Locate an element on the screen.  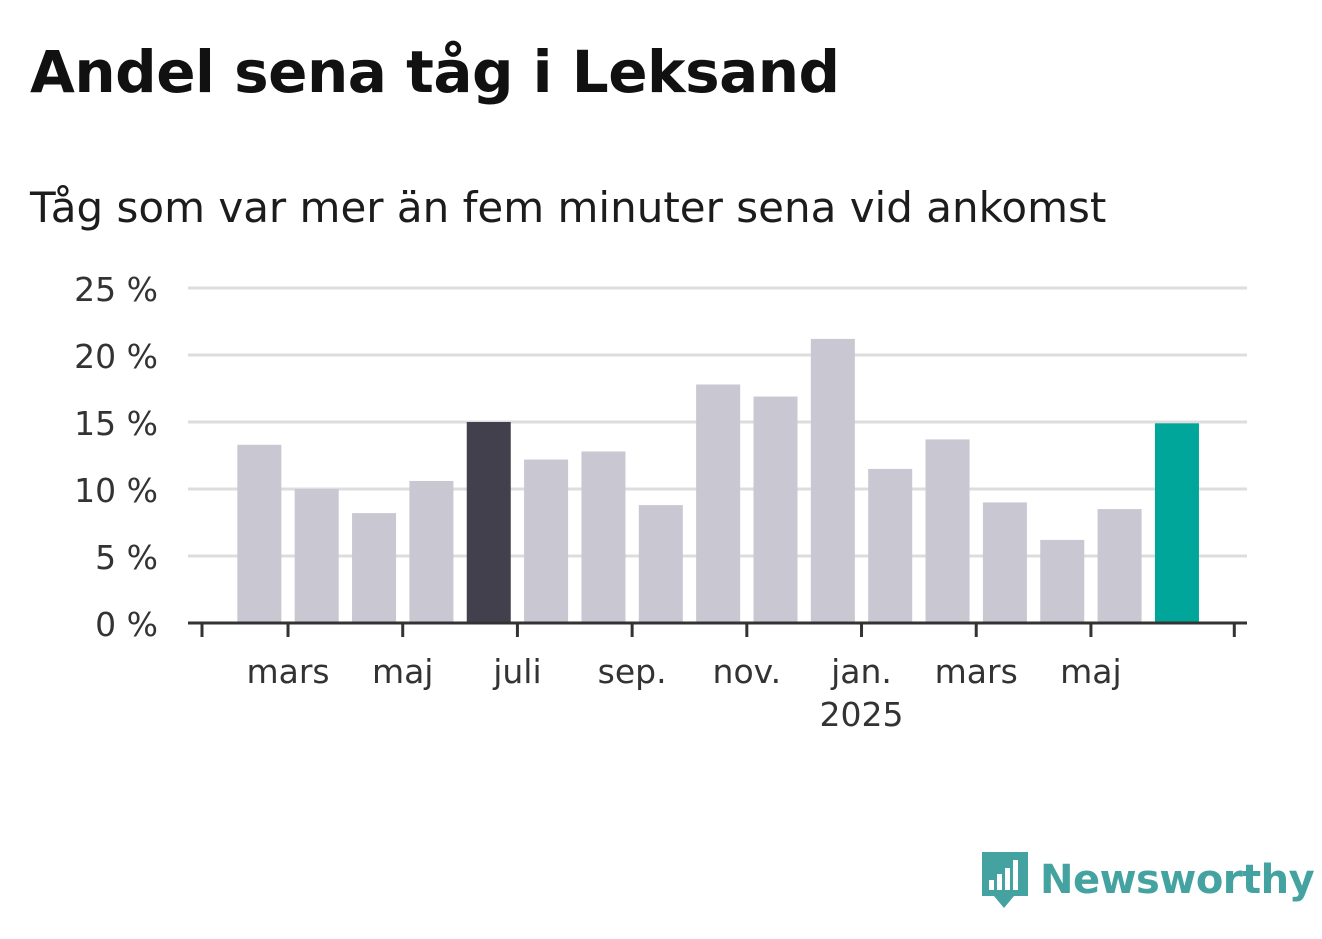
bar: jan. 2025: 11.5 % is located at coordinates (890, 545).